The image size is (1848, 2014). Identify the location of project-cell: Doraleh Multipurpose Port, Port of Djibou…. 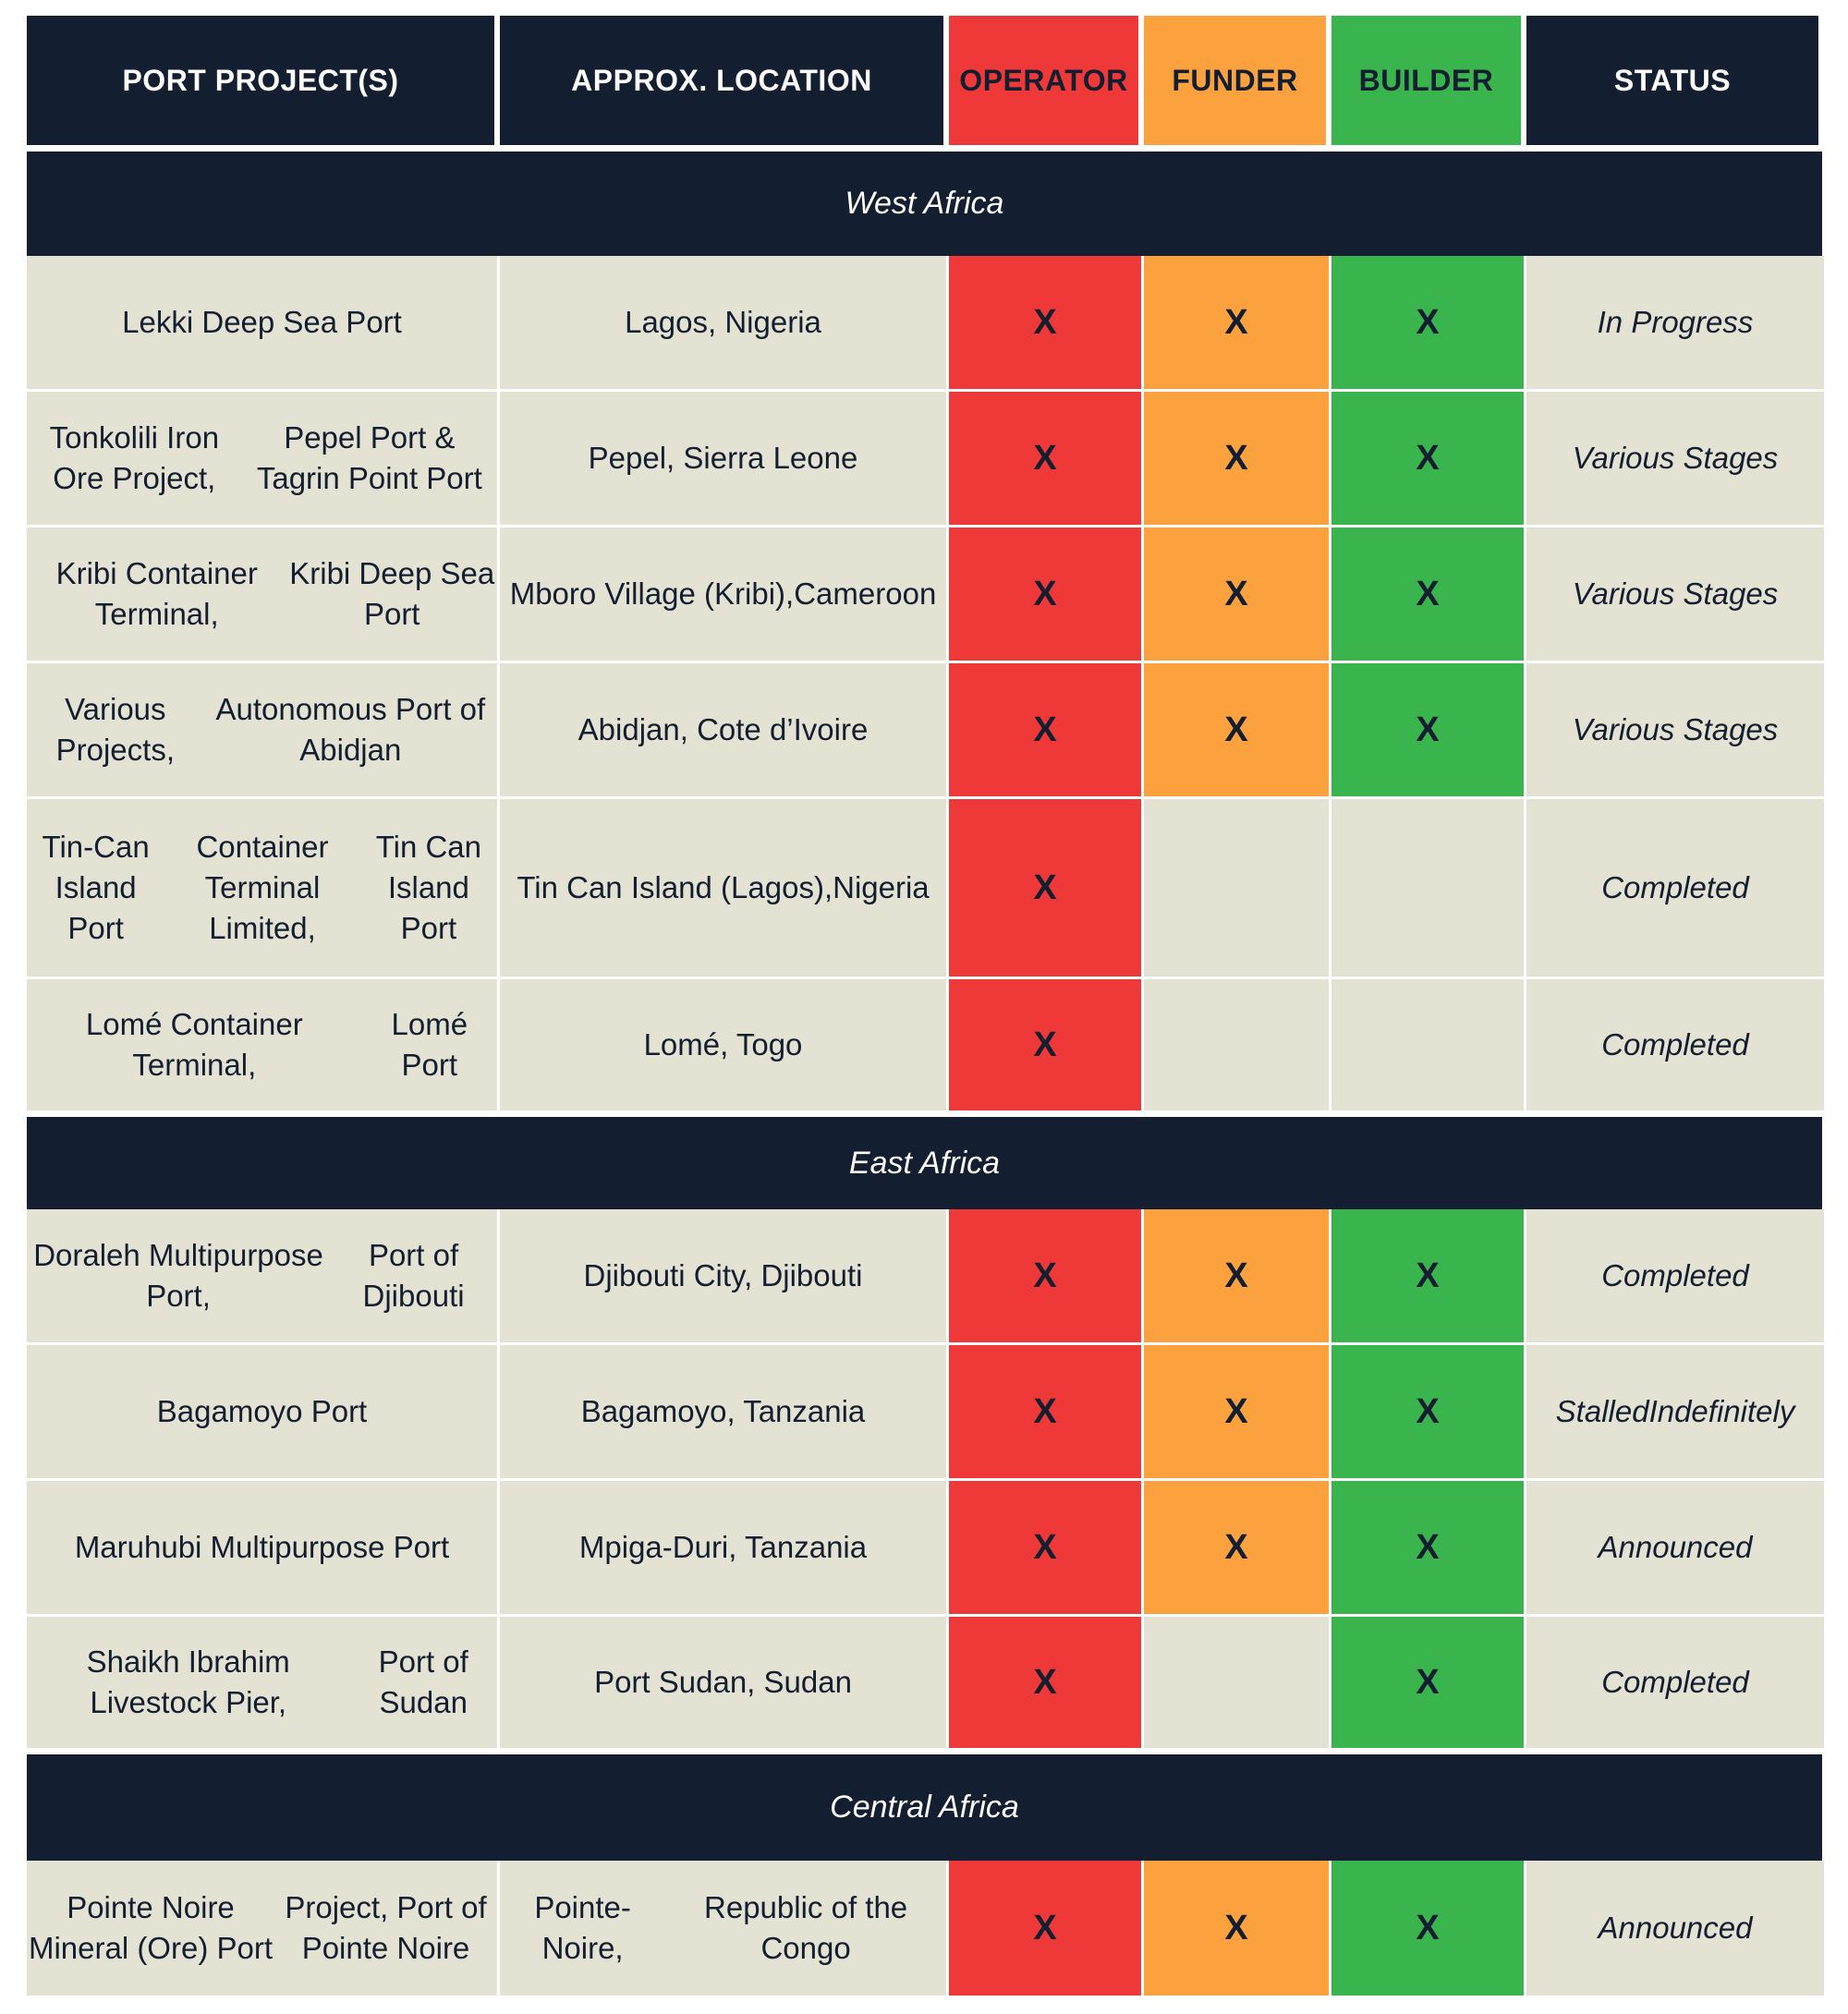
(262, 1275).